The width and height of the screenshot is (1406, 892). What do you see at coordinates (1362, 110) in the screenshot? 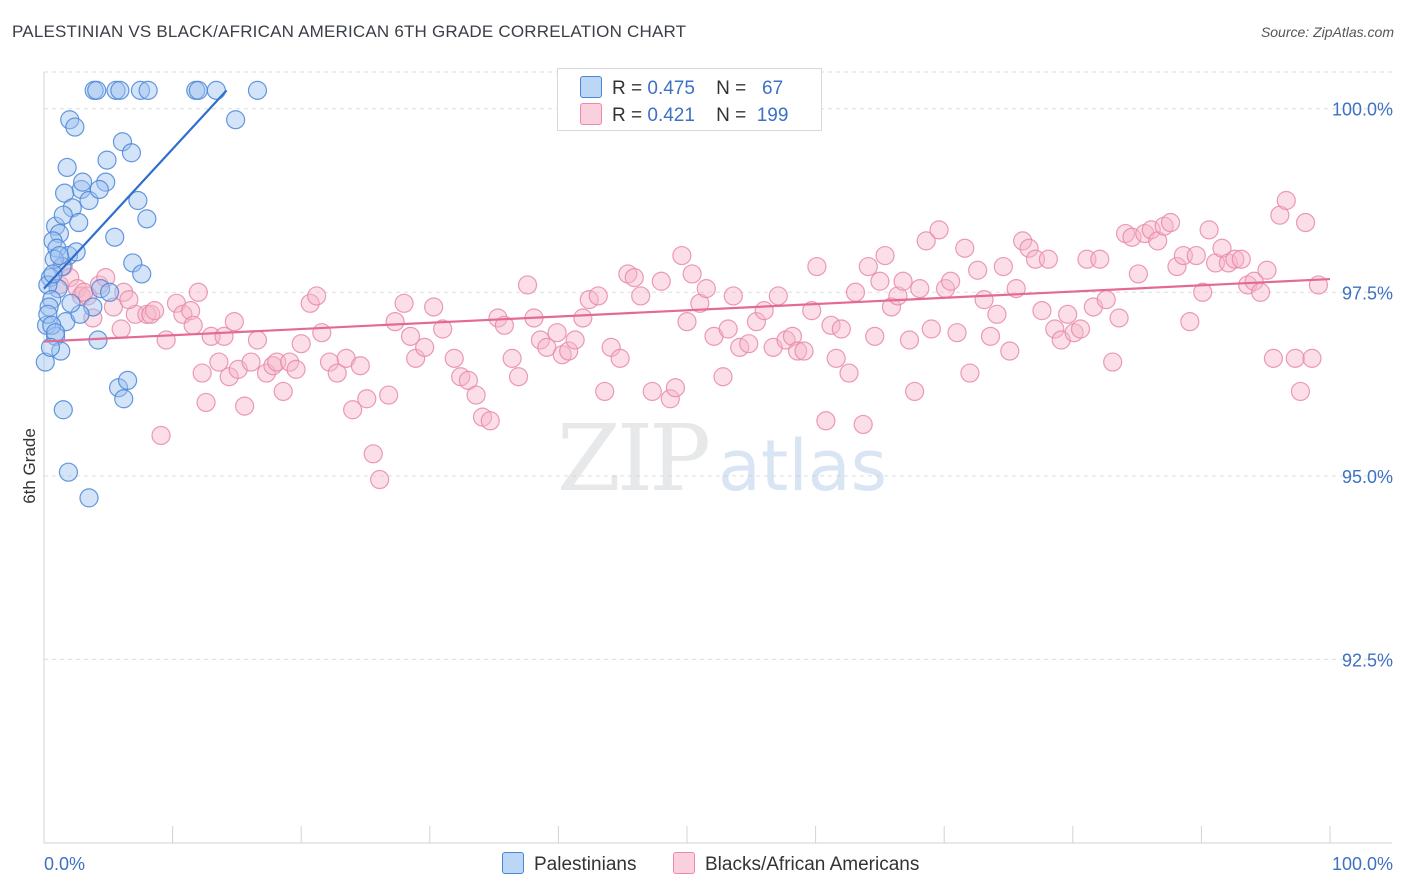
I see `y-tick-label: 100.0%` at bounding box center [1362, 110].